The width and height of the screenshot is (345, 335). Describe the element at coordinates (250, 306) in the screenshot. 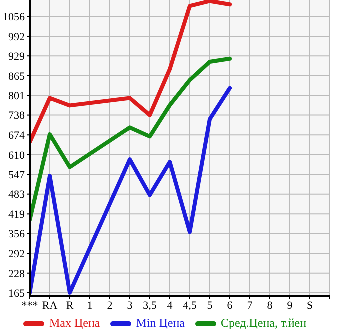

I see `x-tick-label: 7` at that location.